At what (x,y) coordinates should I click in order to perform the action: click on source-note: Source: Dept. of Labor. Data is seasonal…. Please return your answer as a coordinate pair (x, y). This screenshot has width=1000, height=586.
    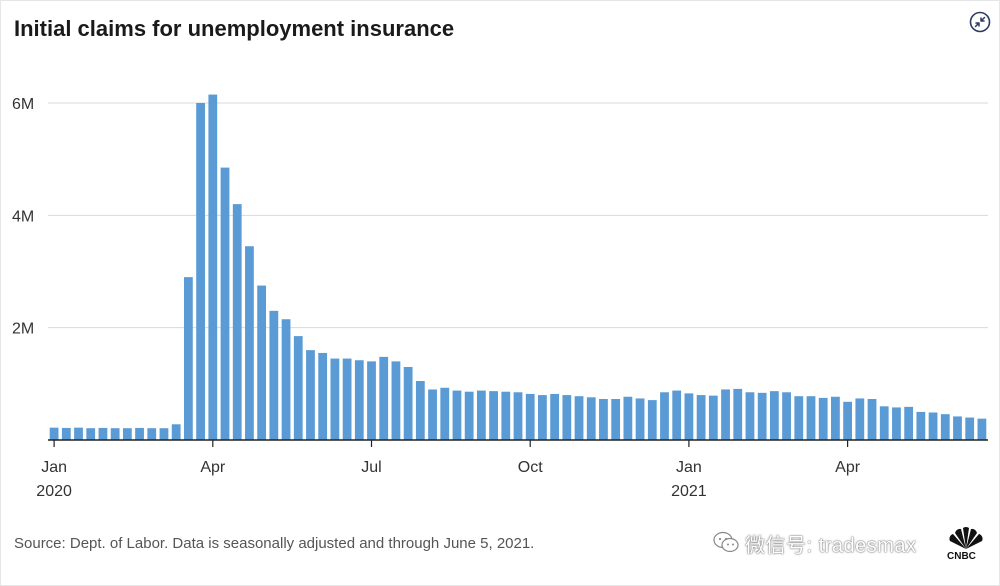
    Looking at the image, I should click on (274, 543).